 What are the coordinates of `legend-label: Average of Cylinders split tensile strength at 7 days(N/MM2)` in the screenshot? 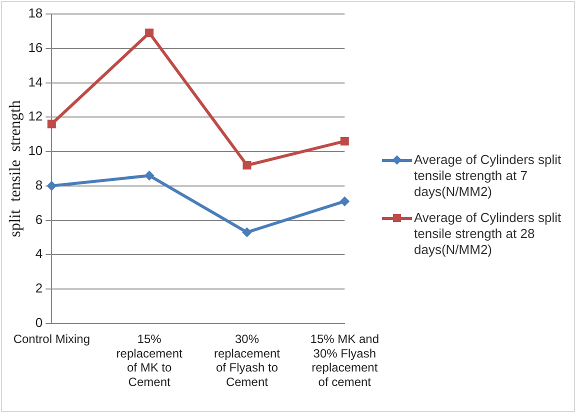 It's located at (488, 176).